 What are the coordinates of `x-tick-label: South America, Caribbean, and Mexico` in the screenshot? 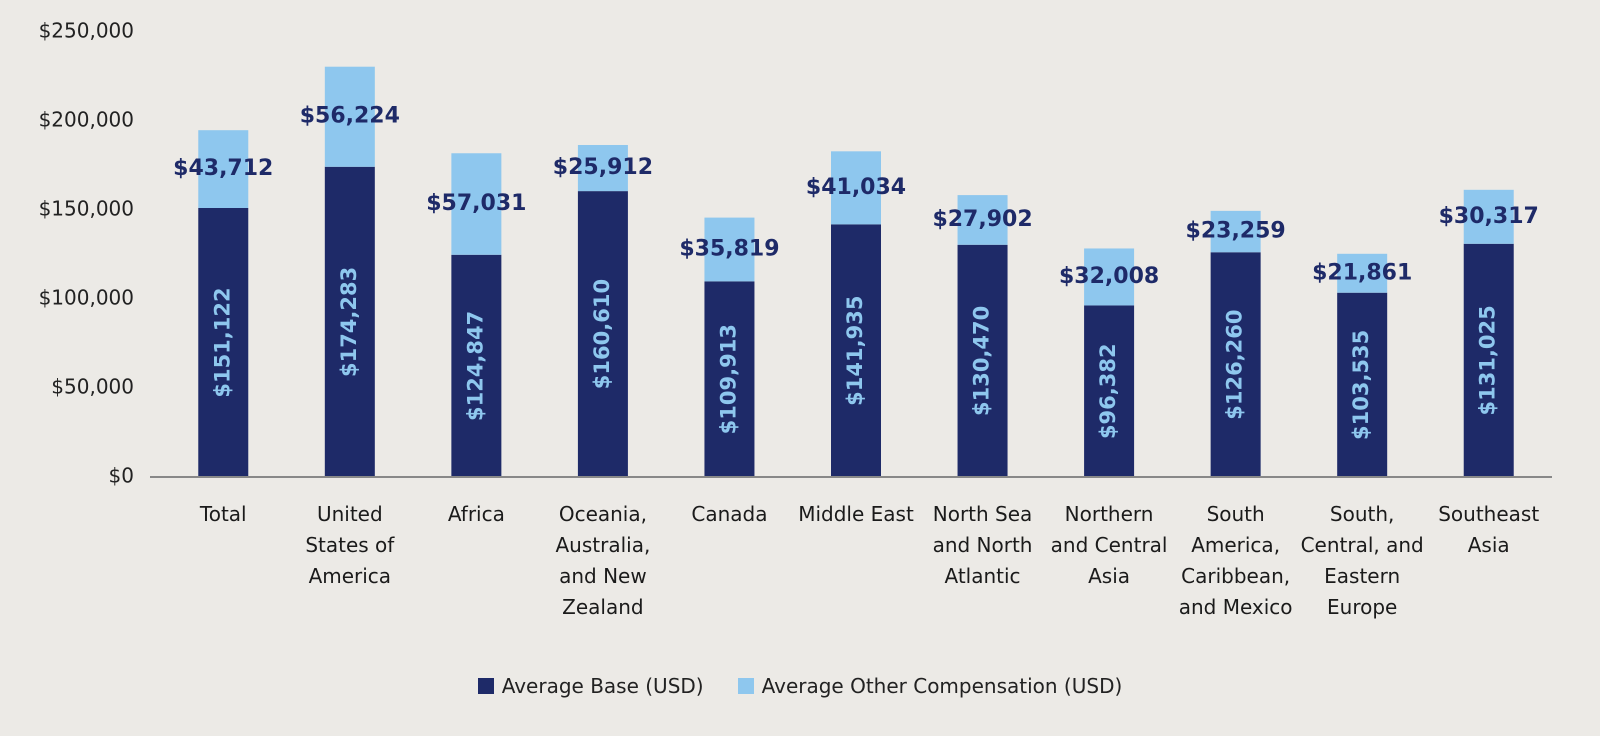 It's located at (1235, 560).